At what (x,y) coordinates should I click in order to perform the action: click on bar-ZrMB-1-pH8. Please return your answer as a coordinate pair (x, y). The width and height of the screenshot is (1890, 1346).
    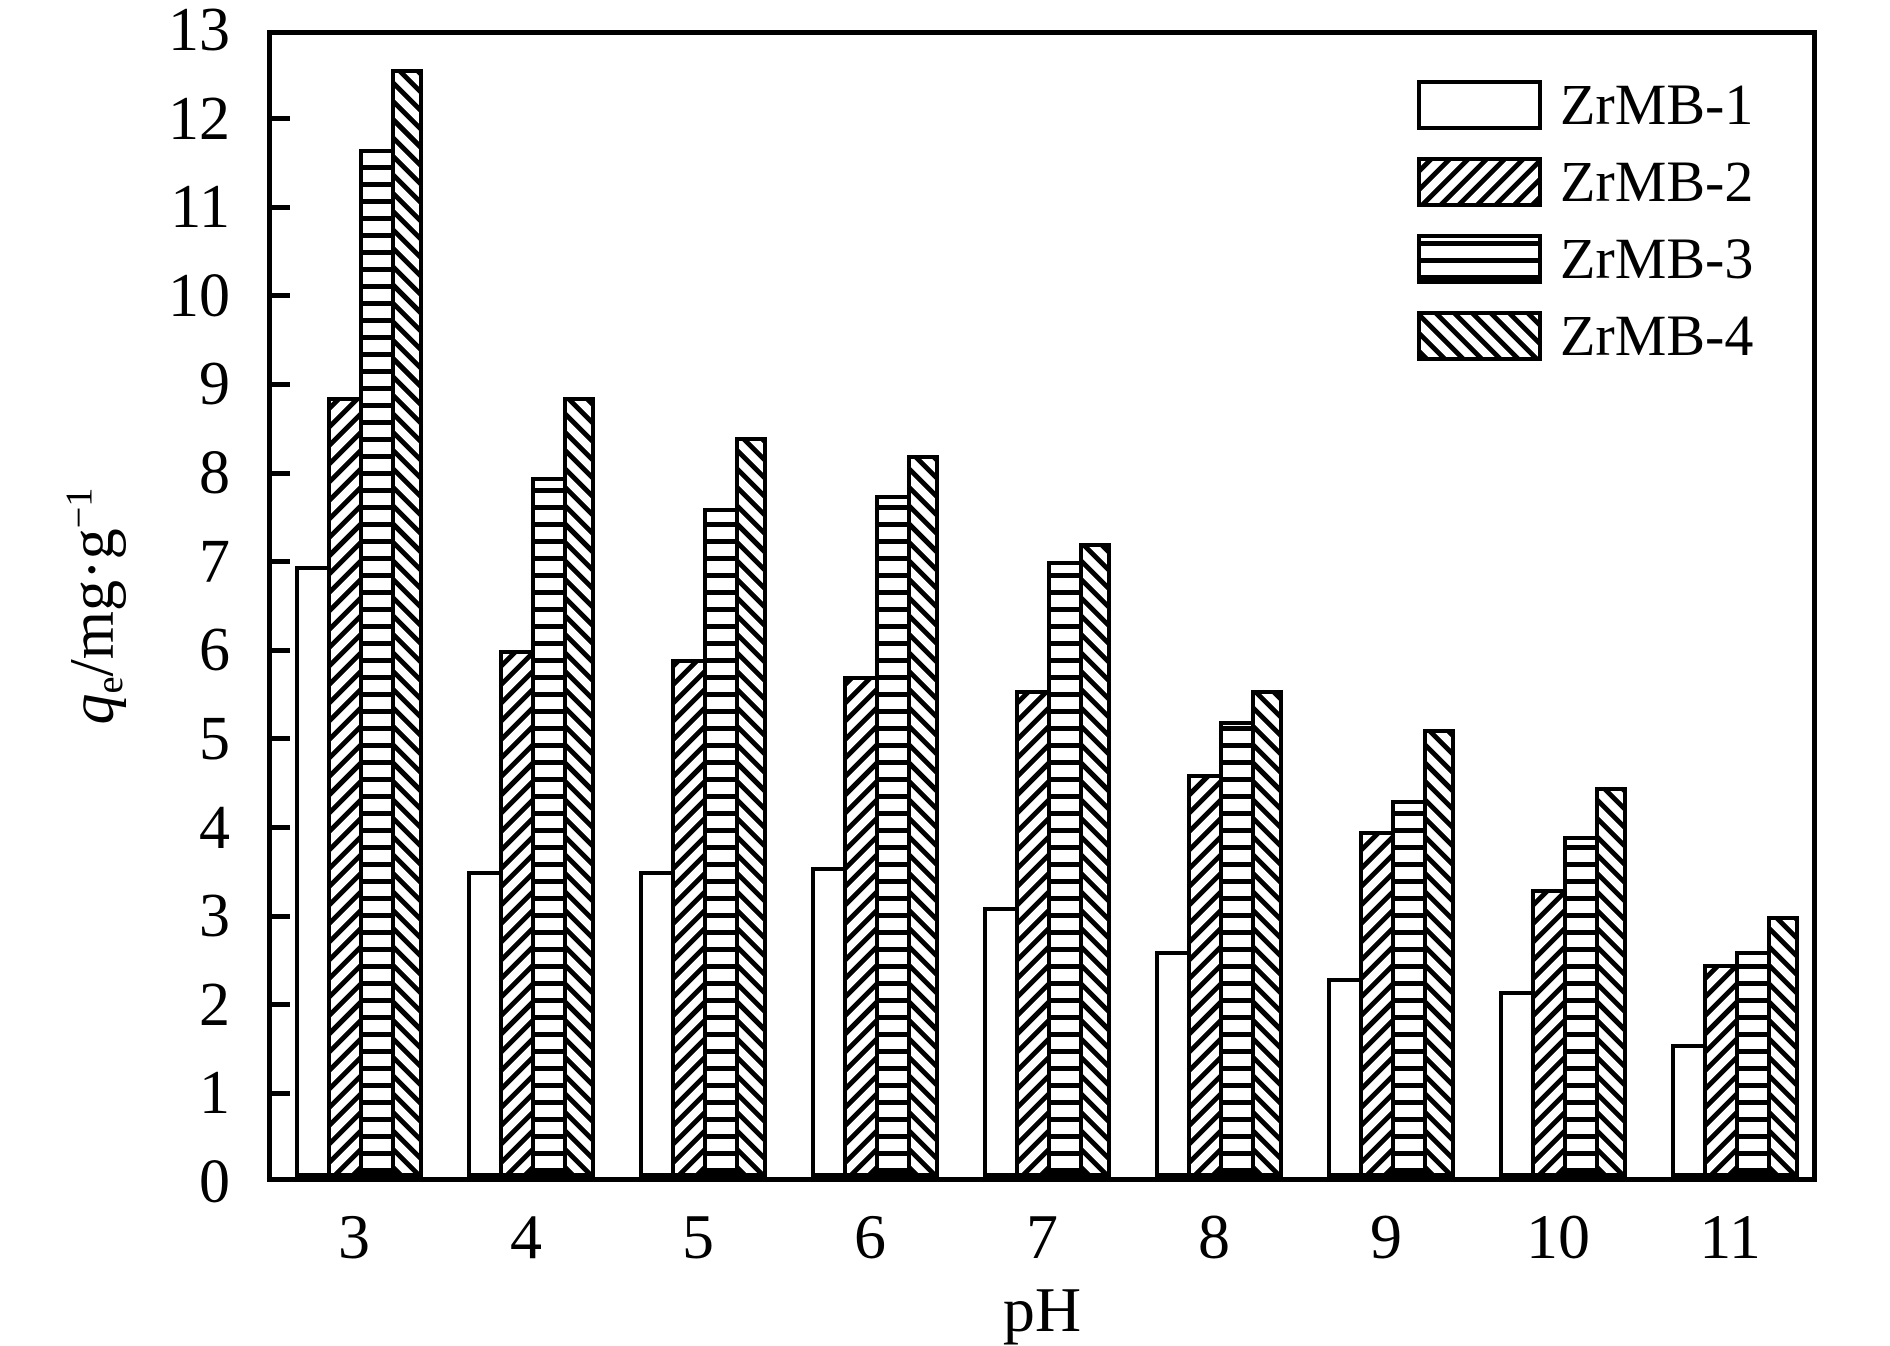
    Looking at the image, I should click on (1173, 1064).